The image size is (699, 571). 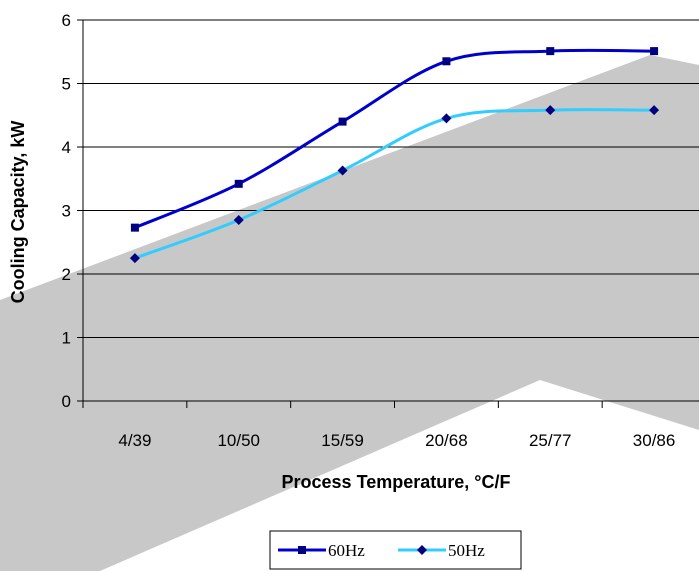 What do you see at coordinates (346, 550) in the screenshot?
I see `legend-label-60hz: 60Hz` at bounding box center [346, 550].